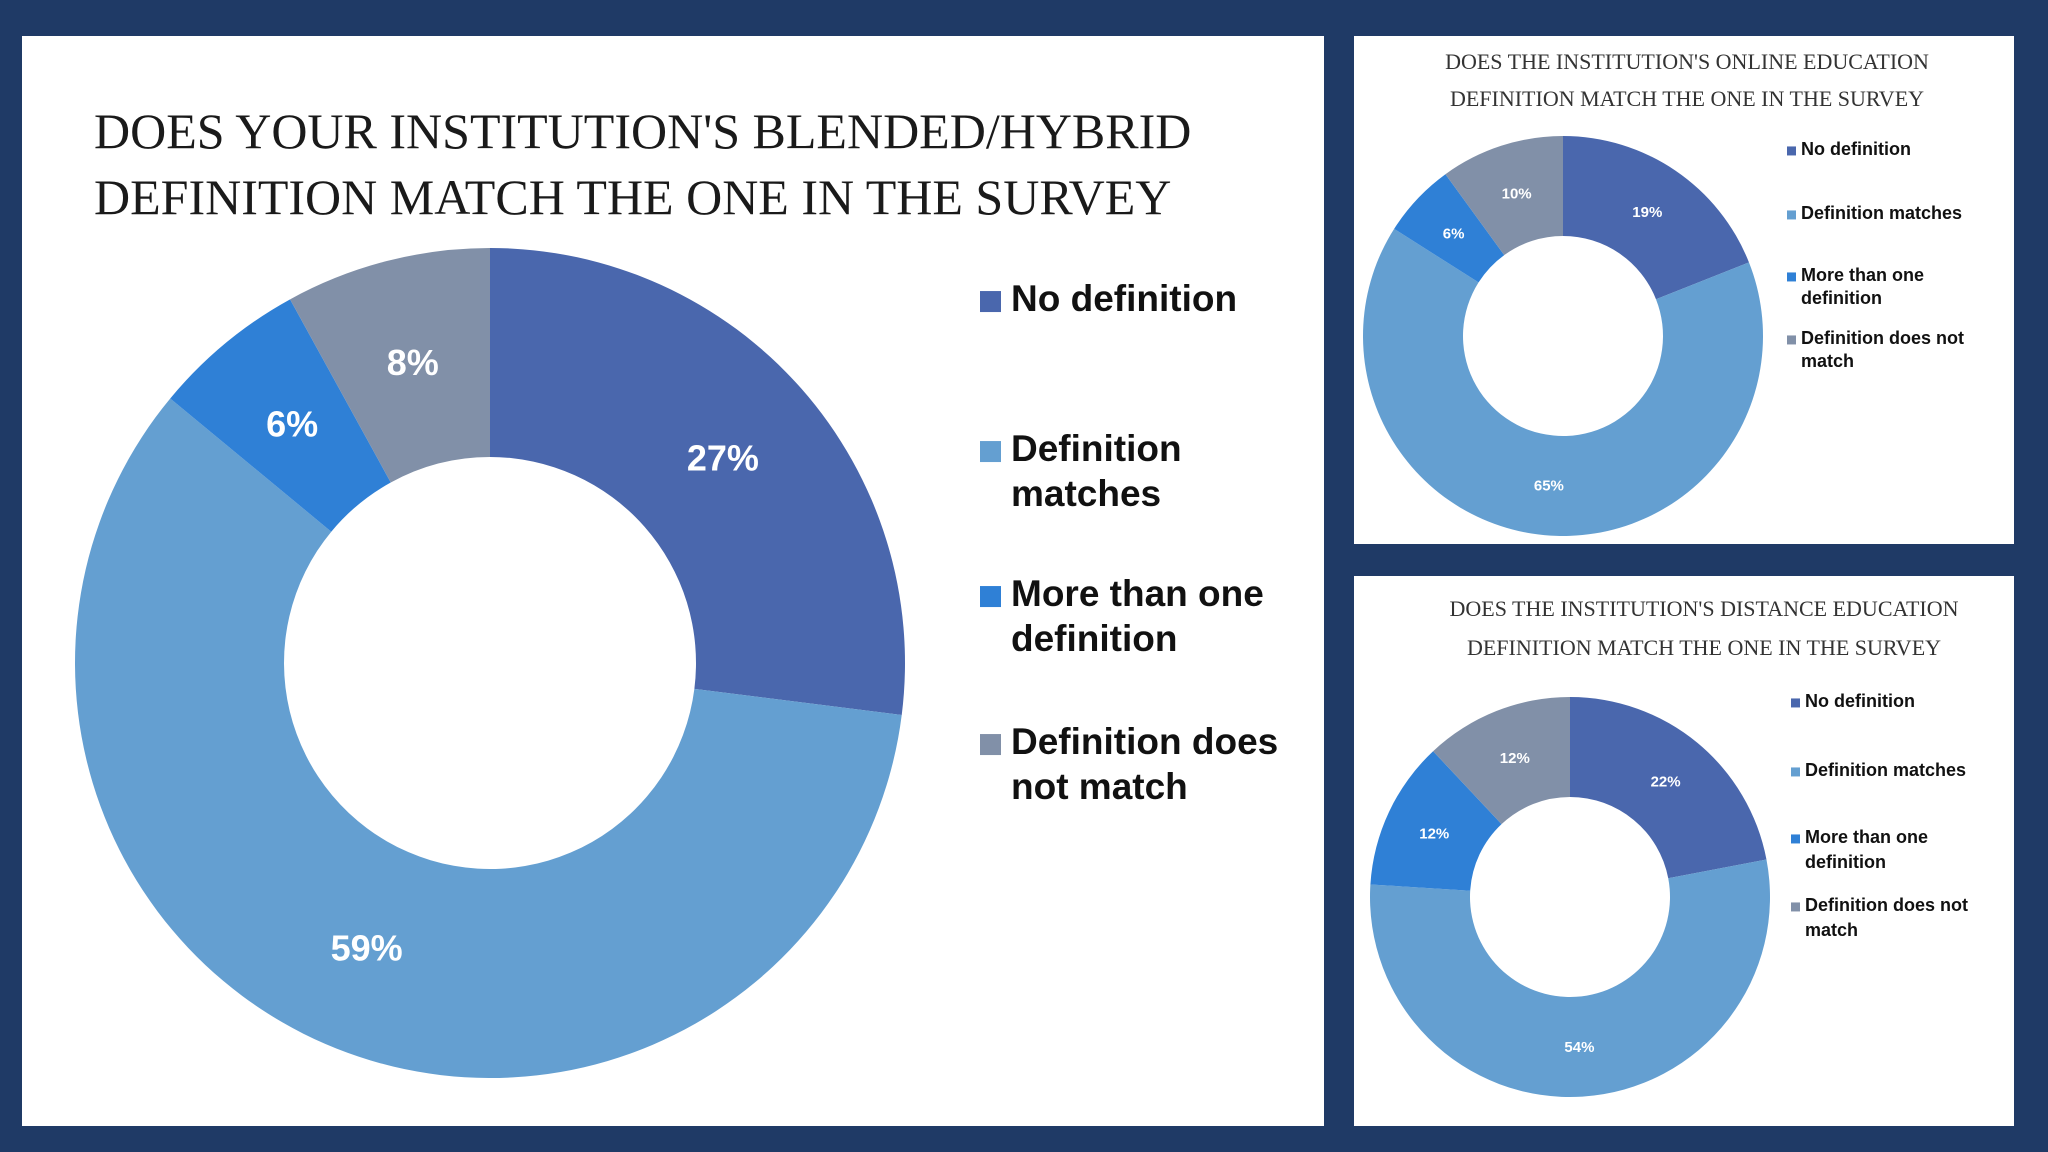 Image resolution: width=2048 pixels, height=1152 pixels. Describe the element at coordinates (1886, 905) in the screenshot. I see `distance-legend-label-definition-does-not-match-line-1: Definition does not` at that location.